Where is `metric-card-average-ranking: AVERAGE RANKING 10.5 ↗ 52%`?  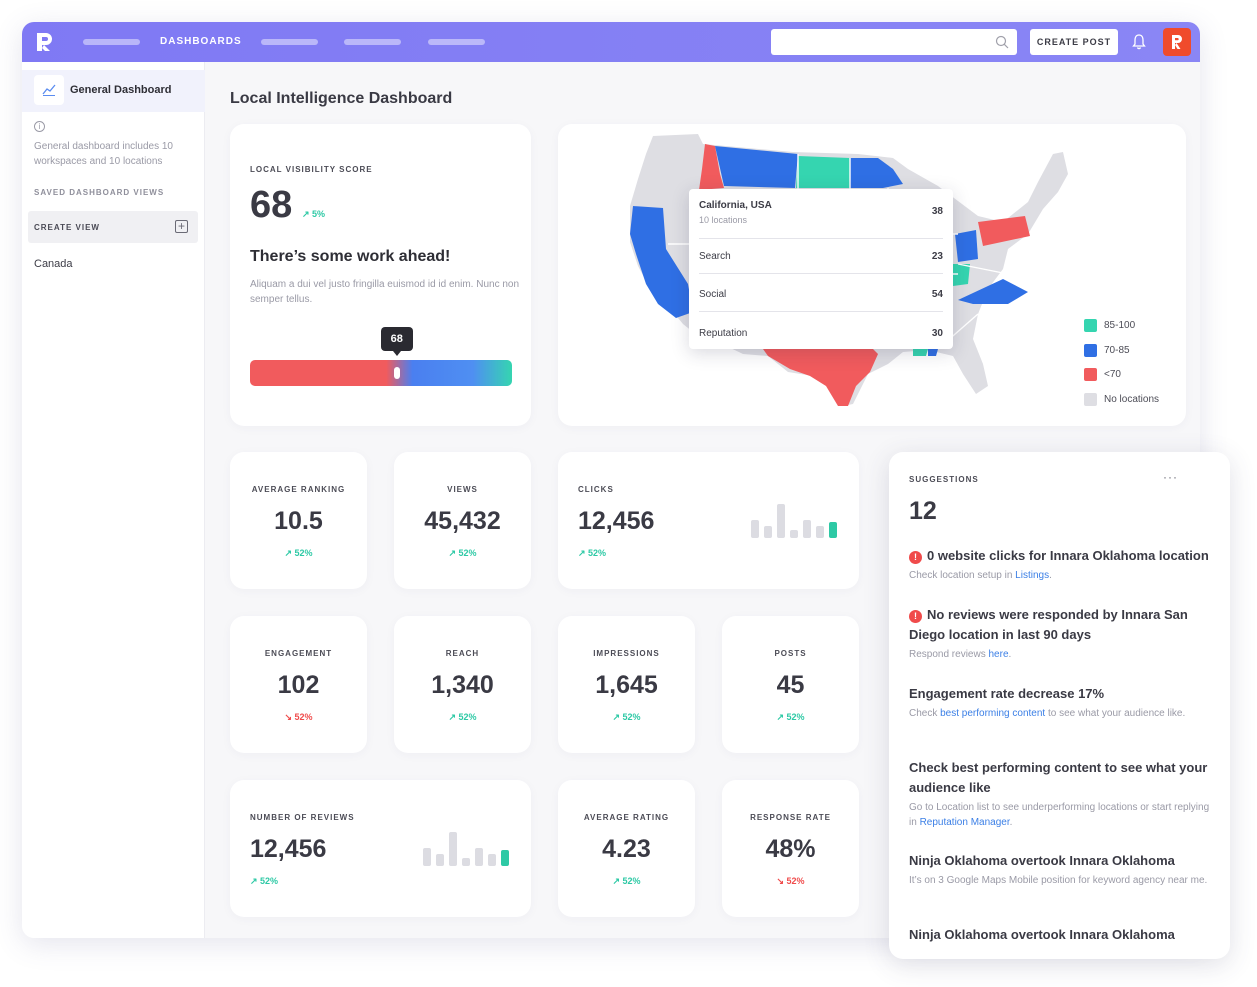 metric-card-average-ranking: AVERAGE RANKING 10.5 ↗ 52% is located at coordinates (298, 520).